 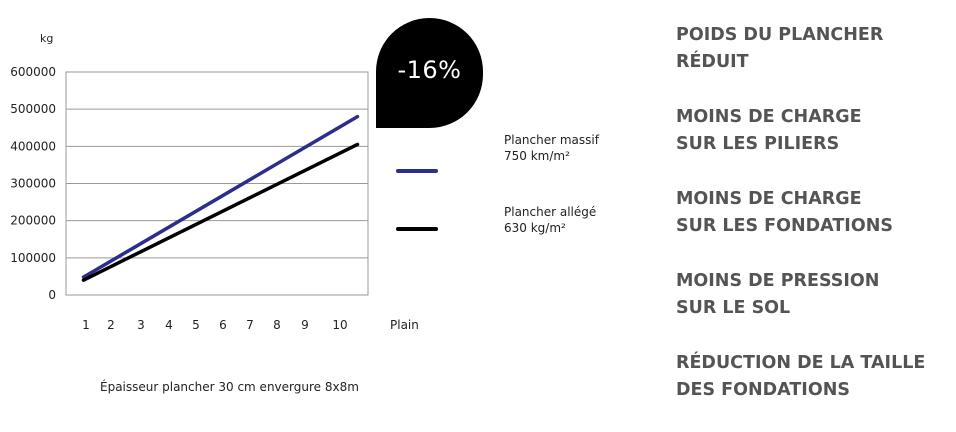 What do you see at coordinates (46, 38) in the screenshot?
I see `y-unit-label: kg` at bounding box center [46, 38].